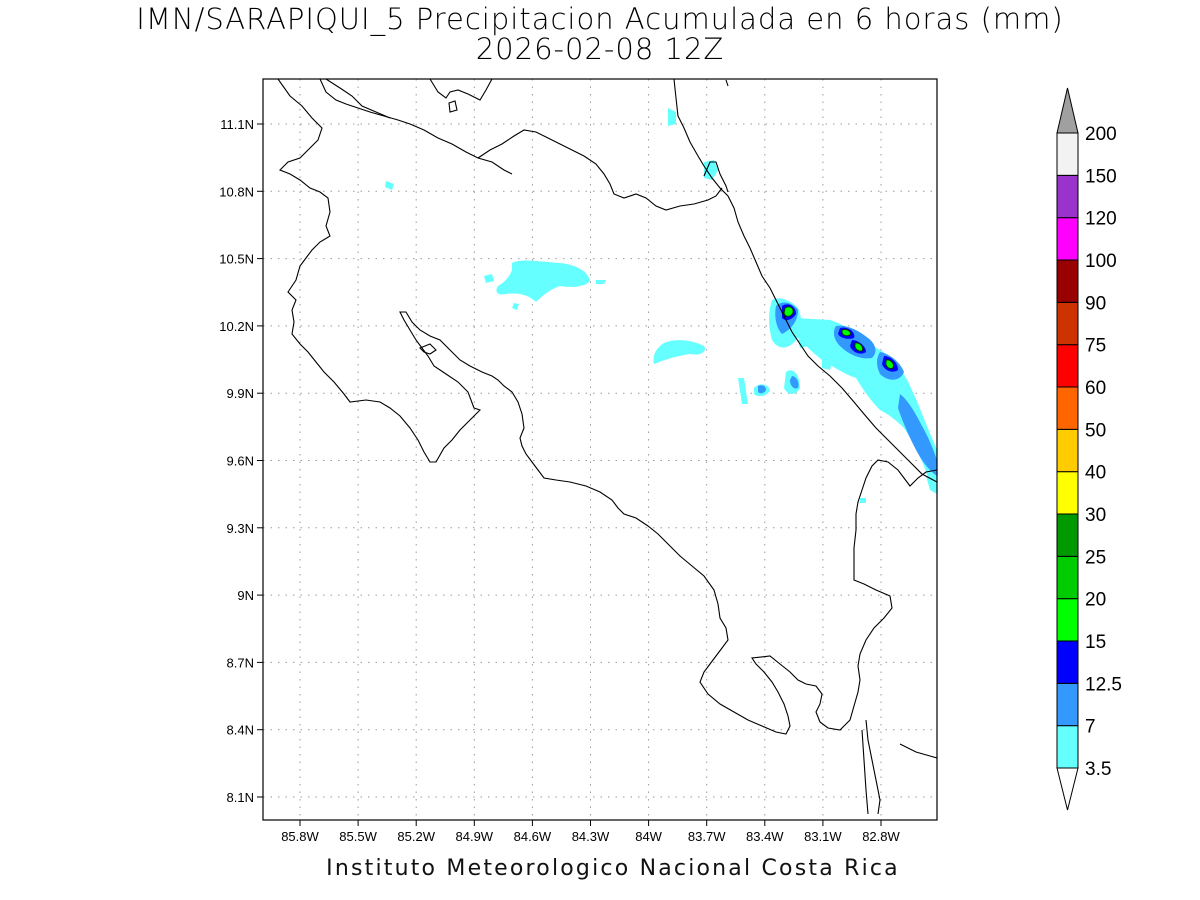 This screenshot has height=900, width=1200. What do you see at coordinates (1095, 388) in the screenshot?
I see `colorbar-label: 60` at bounding box center [1095, 388].